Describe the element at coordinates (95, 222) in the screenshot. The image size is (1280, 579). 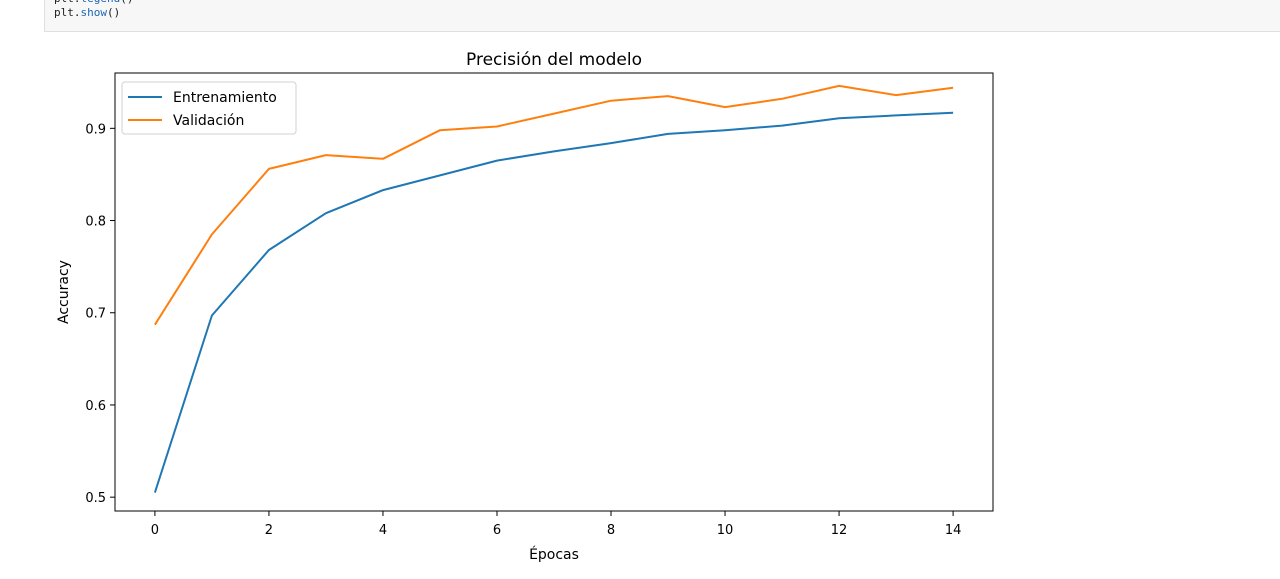
I see `y-tick-label: 0.8` at that location.